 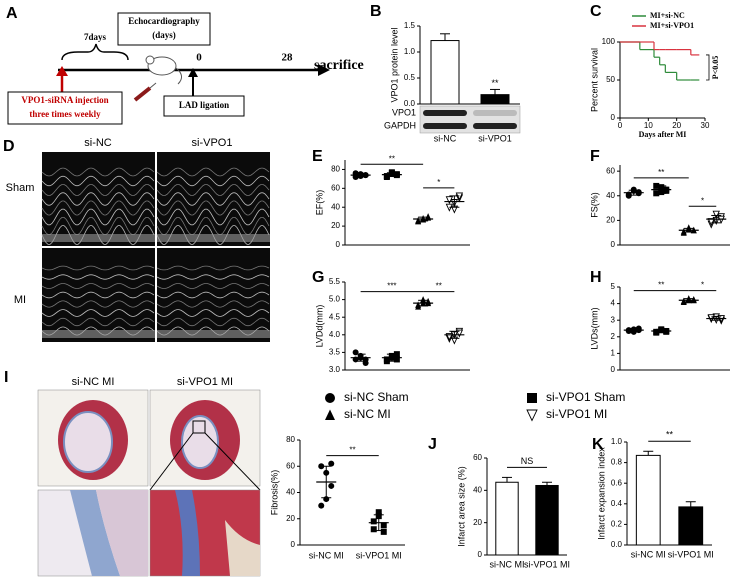 What do you see at coordinates (232, 461) in the screenshot?
I see `zoom-line` at bounding box center [232, 461].